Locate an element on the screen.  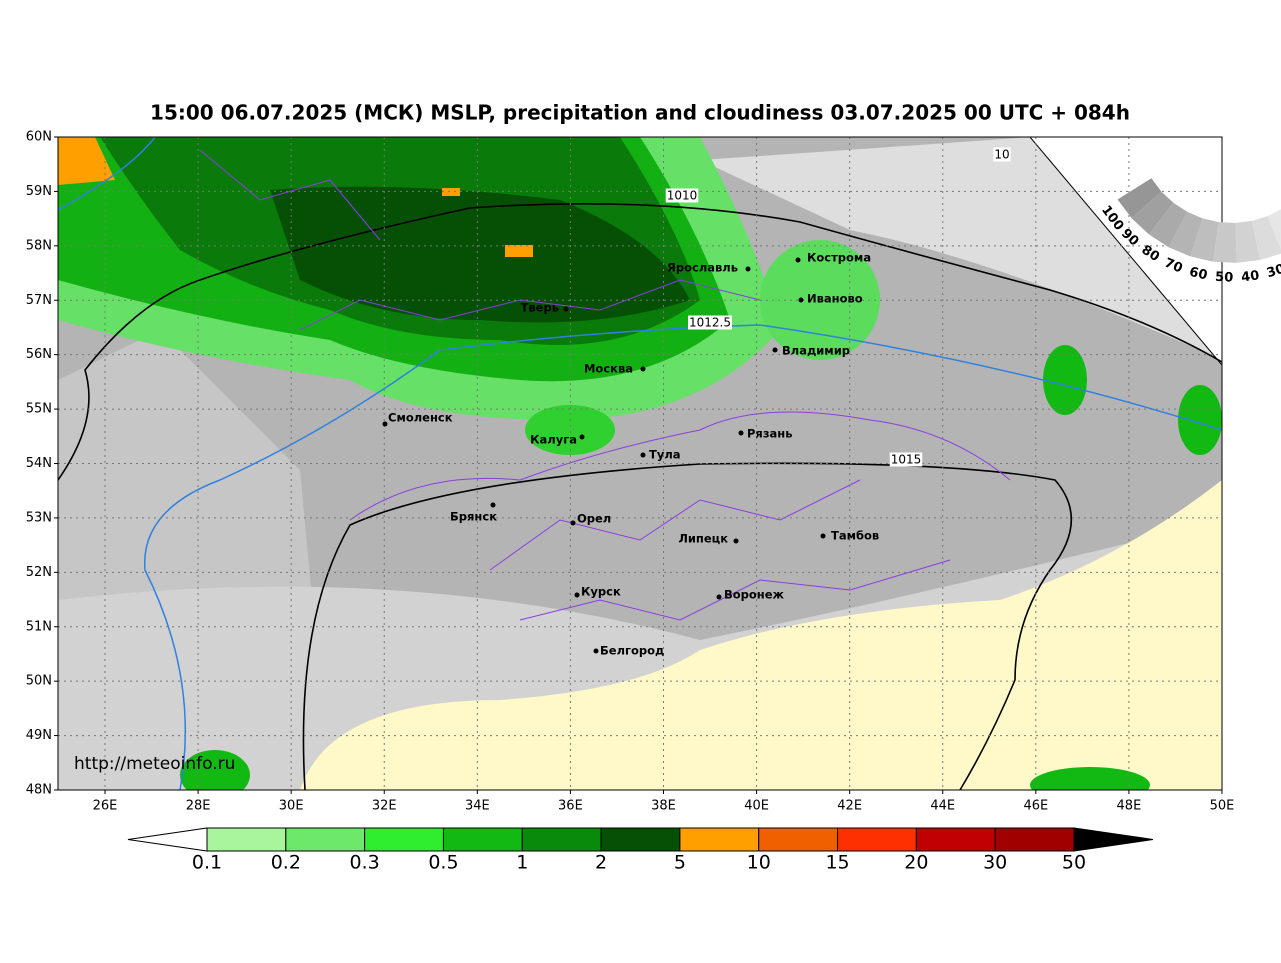
city-label: Липецк is located at coordinates (703, 539).